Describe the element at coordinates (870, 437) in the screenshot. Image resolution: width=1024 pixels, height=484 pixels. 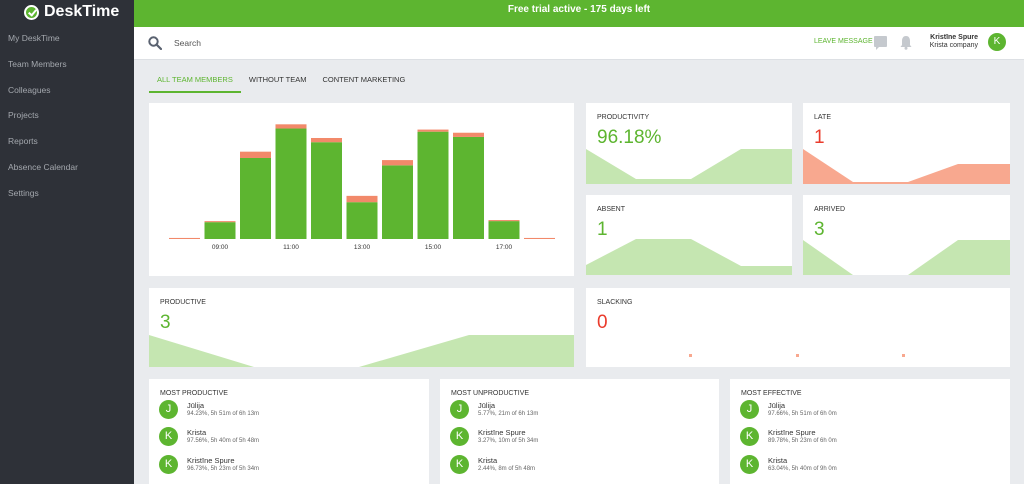
I see `list-item: K Kristīne Spure 89.78%, 5h 23m of 6h 0m` at that location.